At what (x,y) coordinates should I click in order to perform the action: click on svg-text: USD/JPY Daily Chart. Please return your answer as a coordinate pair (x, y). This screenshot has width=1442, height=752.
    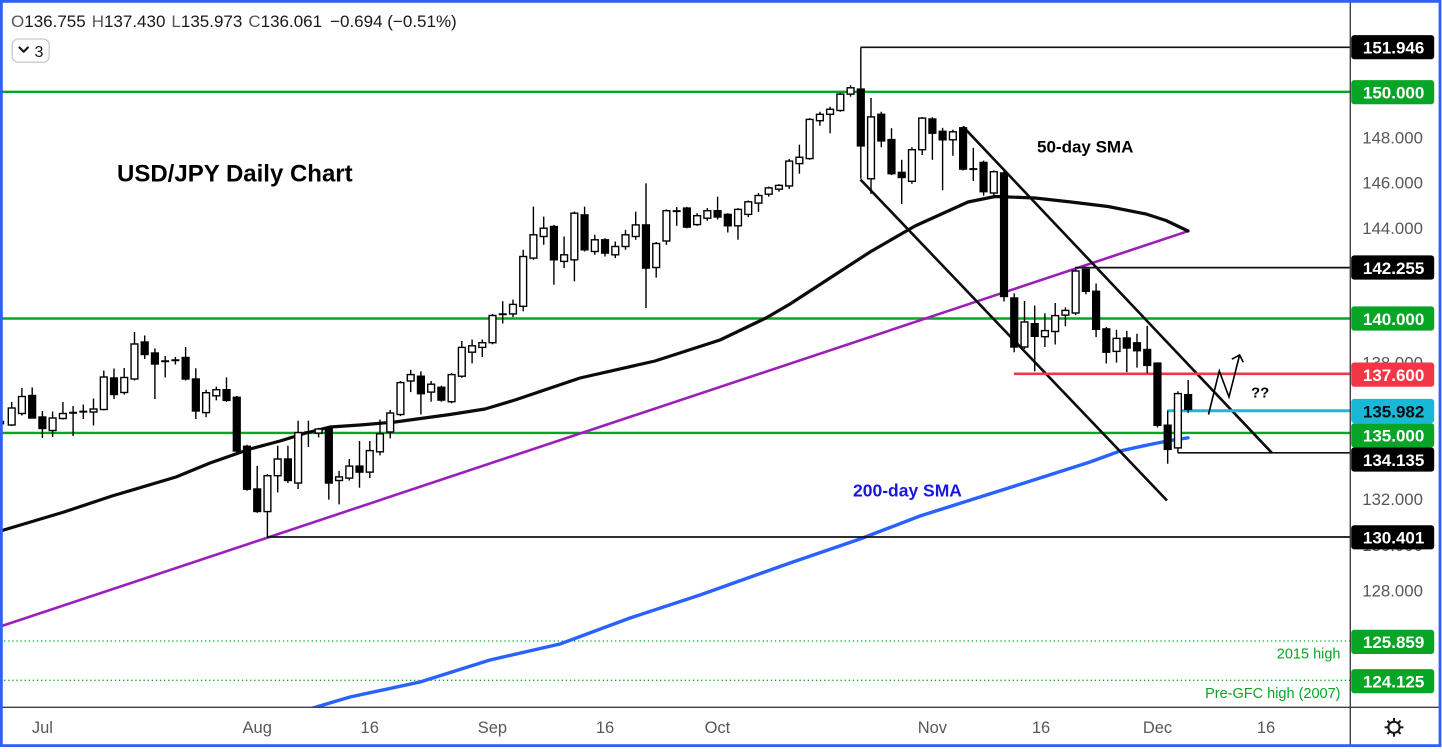
    Looking at the image, I should click on (235, 174).